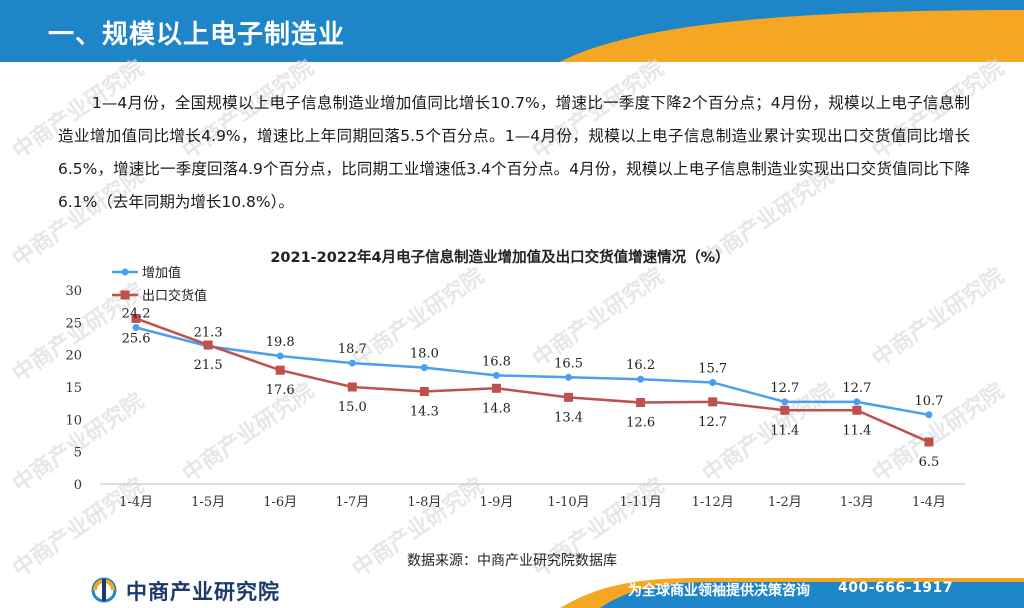  I want to click on x-tick-label: 1-9月, so click(496, 502).